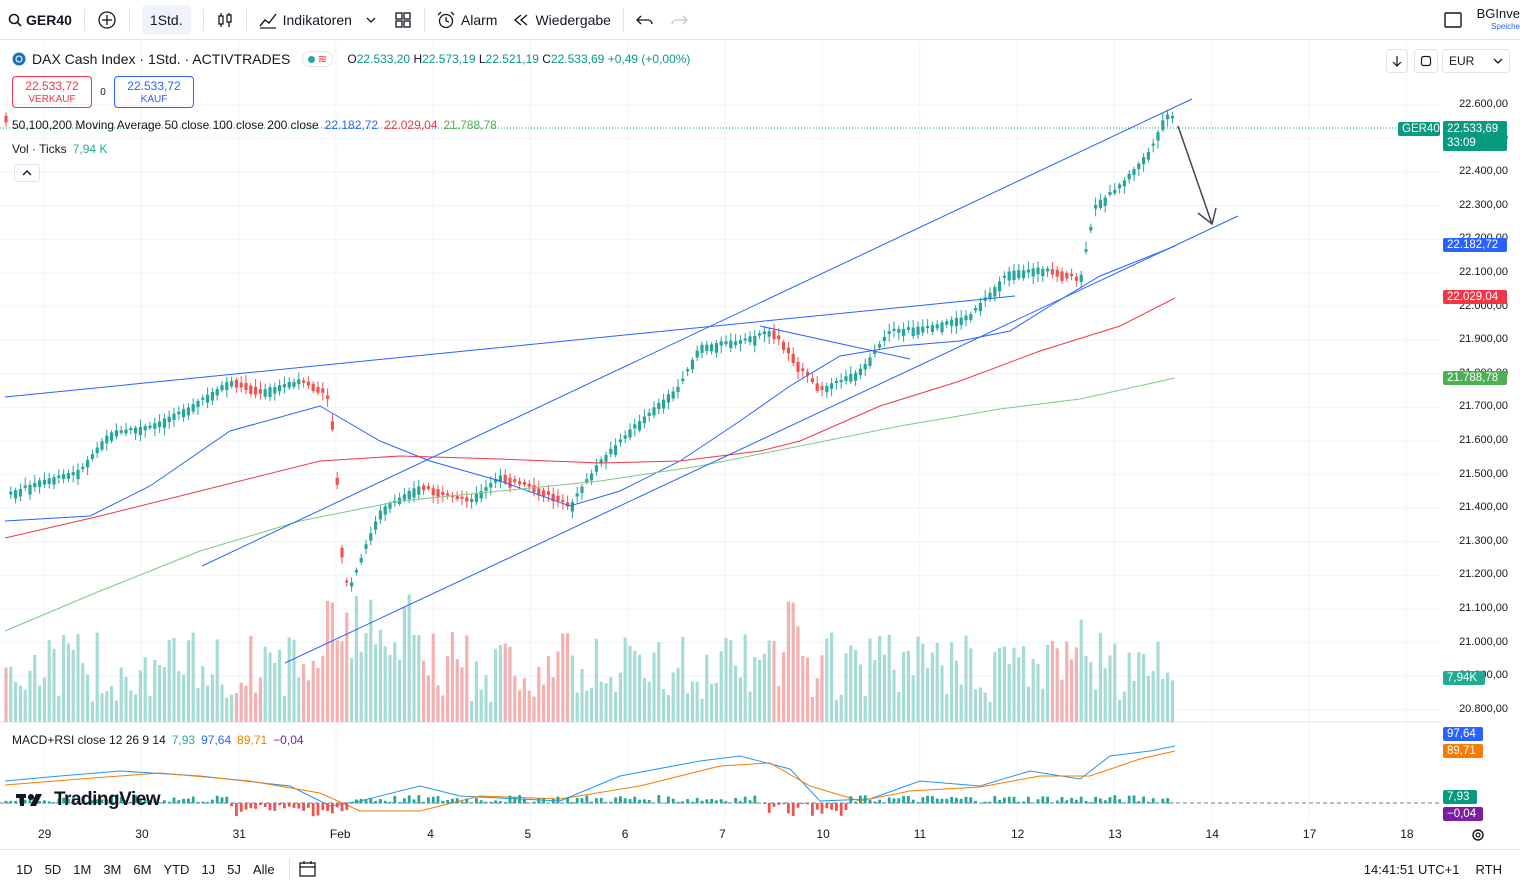 The width and height of the screenshot is (1520, 888). Describe the element at coordinates (1461, 143) in the screenshot. I see `countdown: 33:09` at that location.